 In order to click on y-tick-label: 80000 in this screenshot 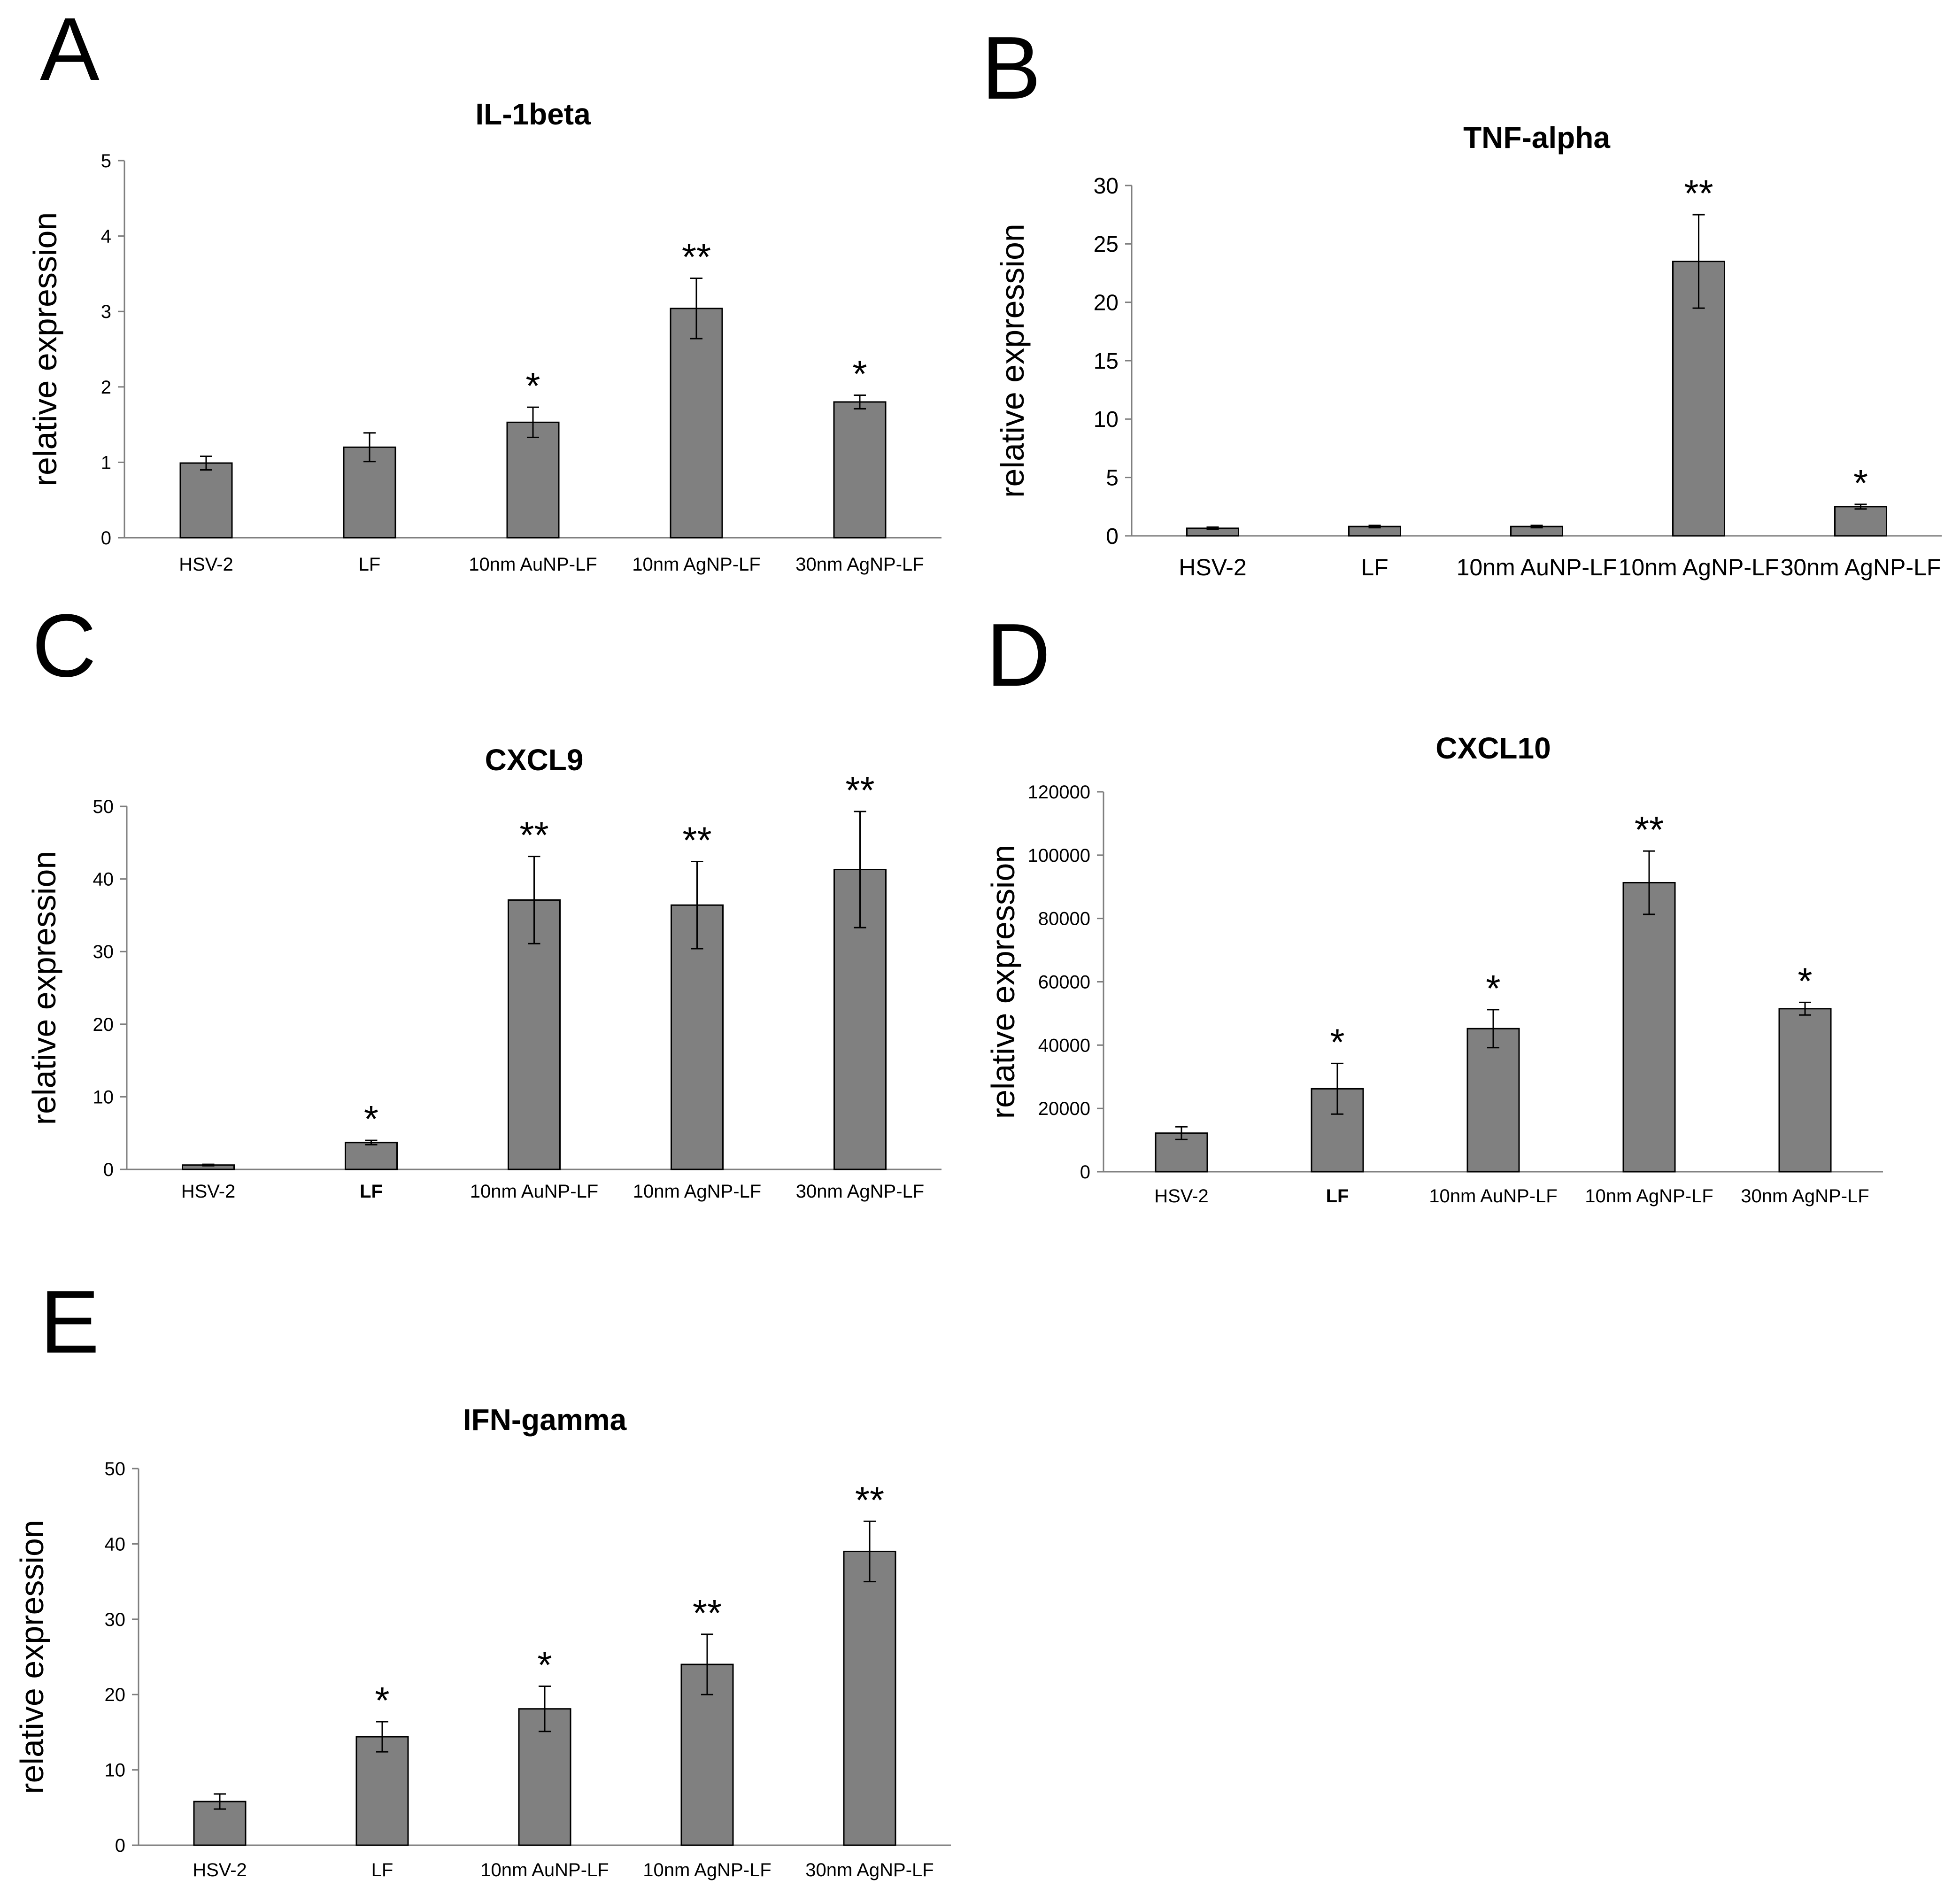, I will do `click(1064, 919)`.